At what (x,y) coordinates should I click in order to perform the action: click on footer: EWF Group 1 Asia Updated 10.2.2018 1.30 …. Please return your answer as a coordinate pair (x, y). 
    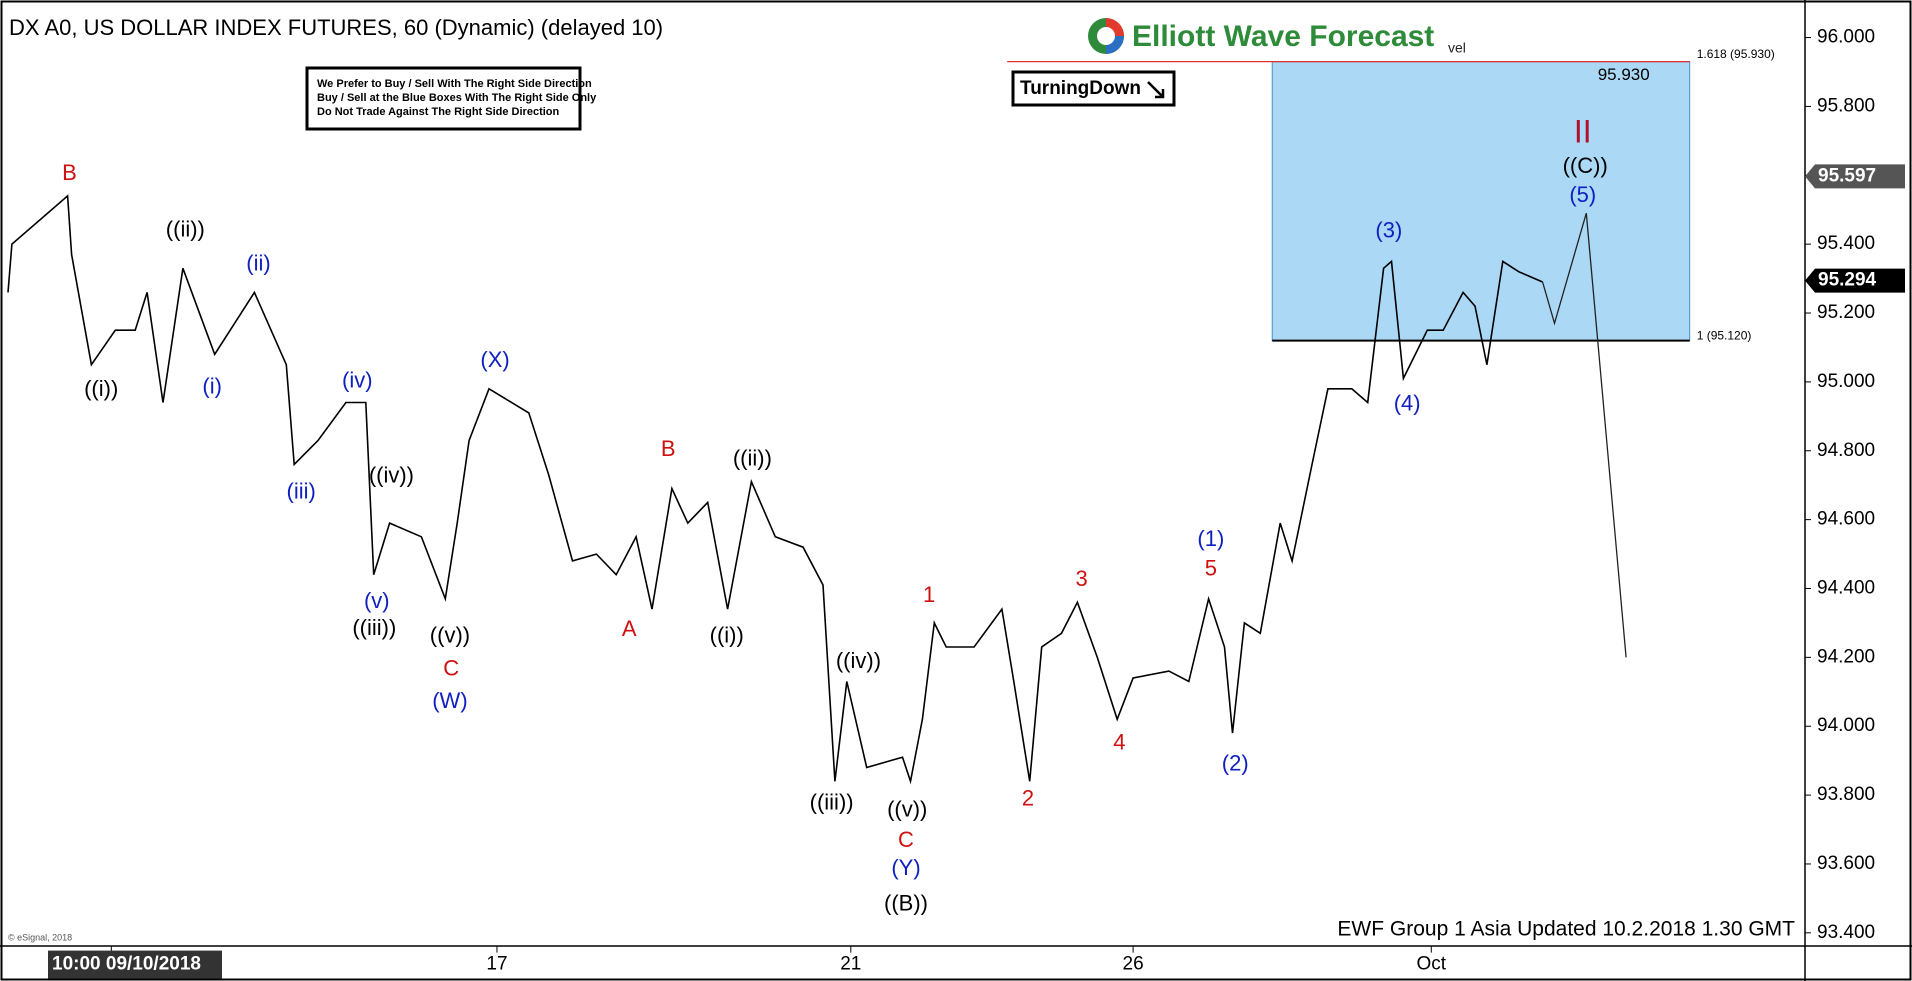
    Looking at the image, I should click on (1566, 929).